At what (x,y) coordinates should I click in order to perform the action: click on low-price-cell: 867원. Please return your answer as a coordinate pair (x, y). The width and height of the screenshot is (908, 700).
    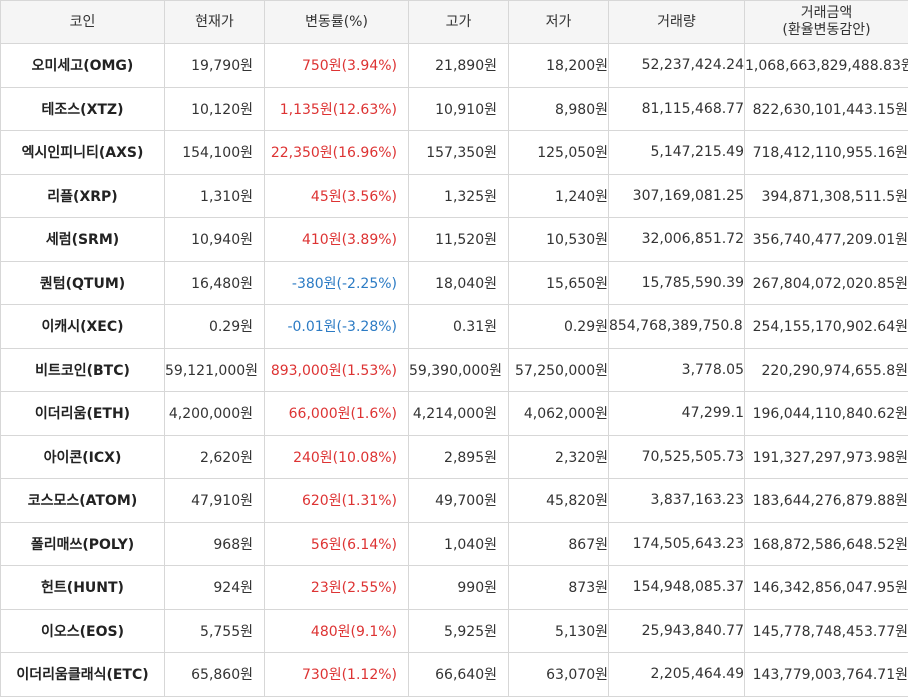
    Looking at the image, I should click on (558, 543).